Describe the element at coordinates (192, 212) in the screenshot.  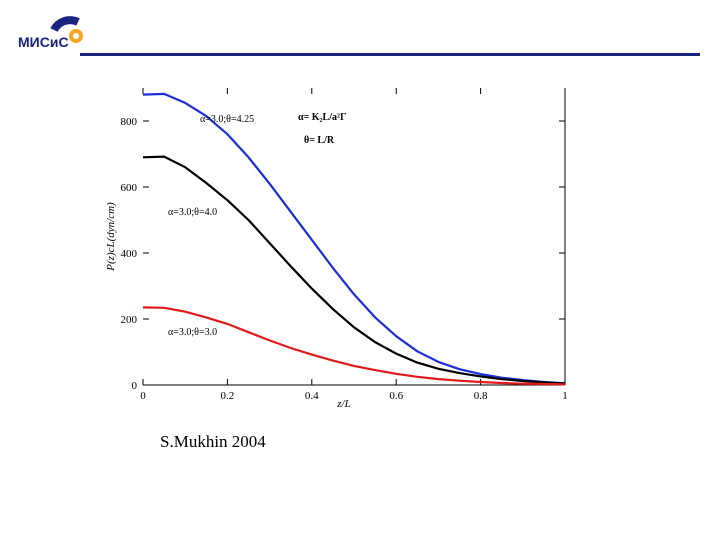
I see `series-label-1: α=3.0;θ=4.0` at that location.